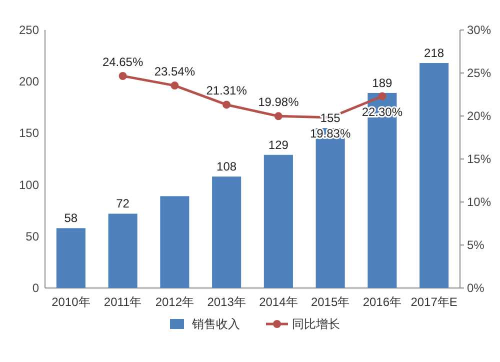  I want to click on y-tick-label: 0, so click(36, 288).